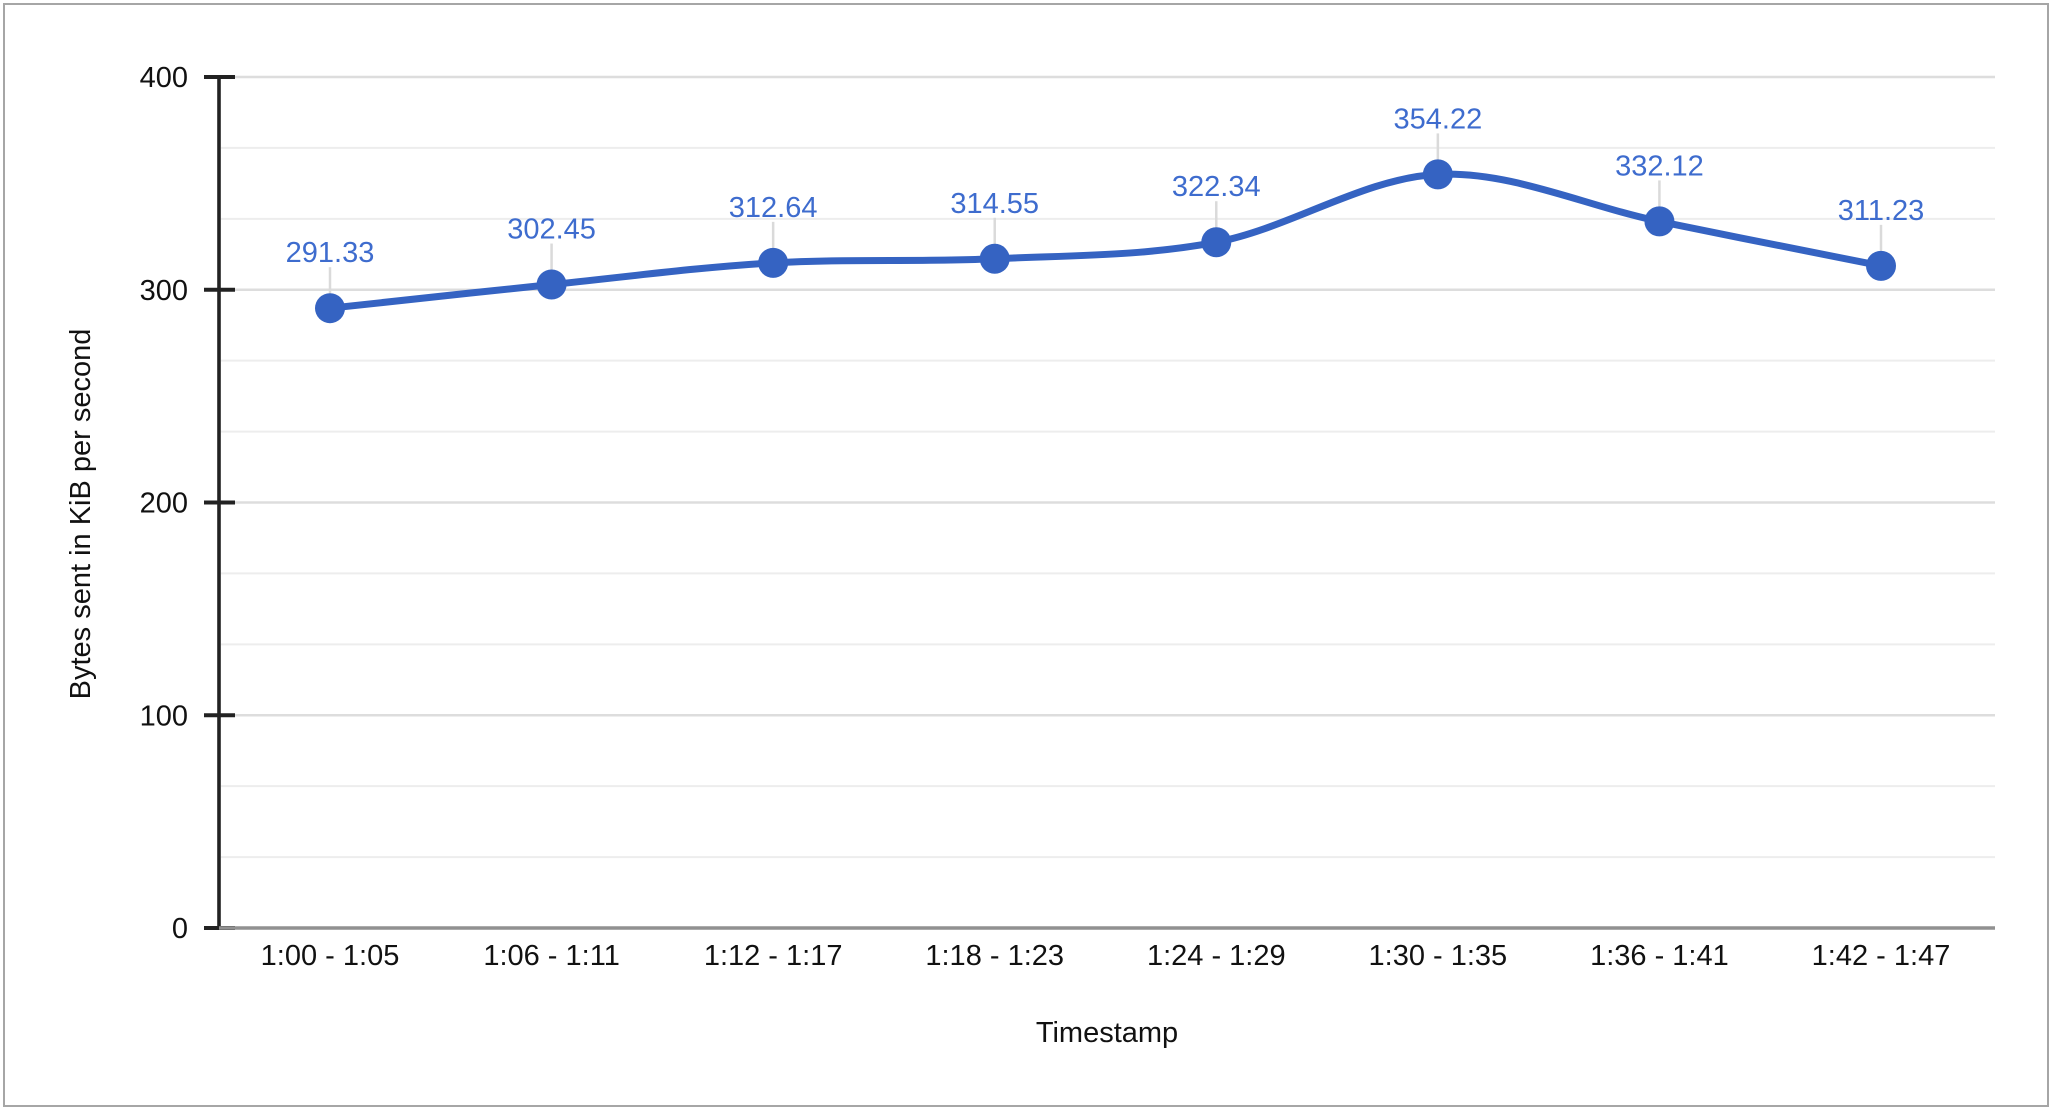 The height and width of the screenshot is (1112, 2054). I want to click on y-tick-label: 200, so click(164, 504).